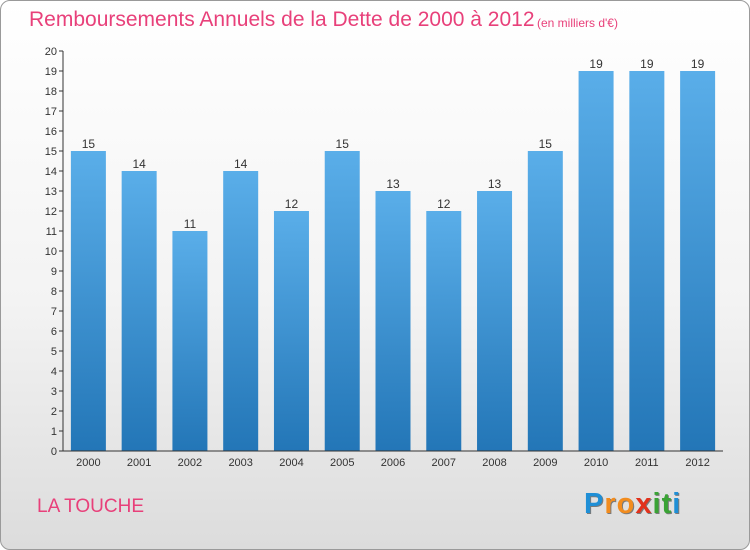  What do you see at coordinates (54, 352) in the screenshot?
I see `y-tick-label: 5` at bounding box center [54, 352].